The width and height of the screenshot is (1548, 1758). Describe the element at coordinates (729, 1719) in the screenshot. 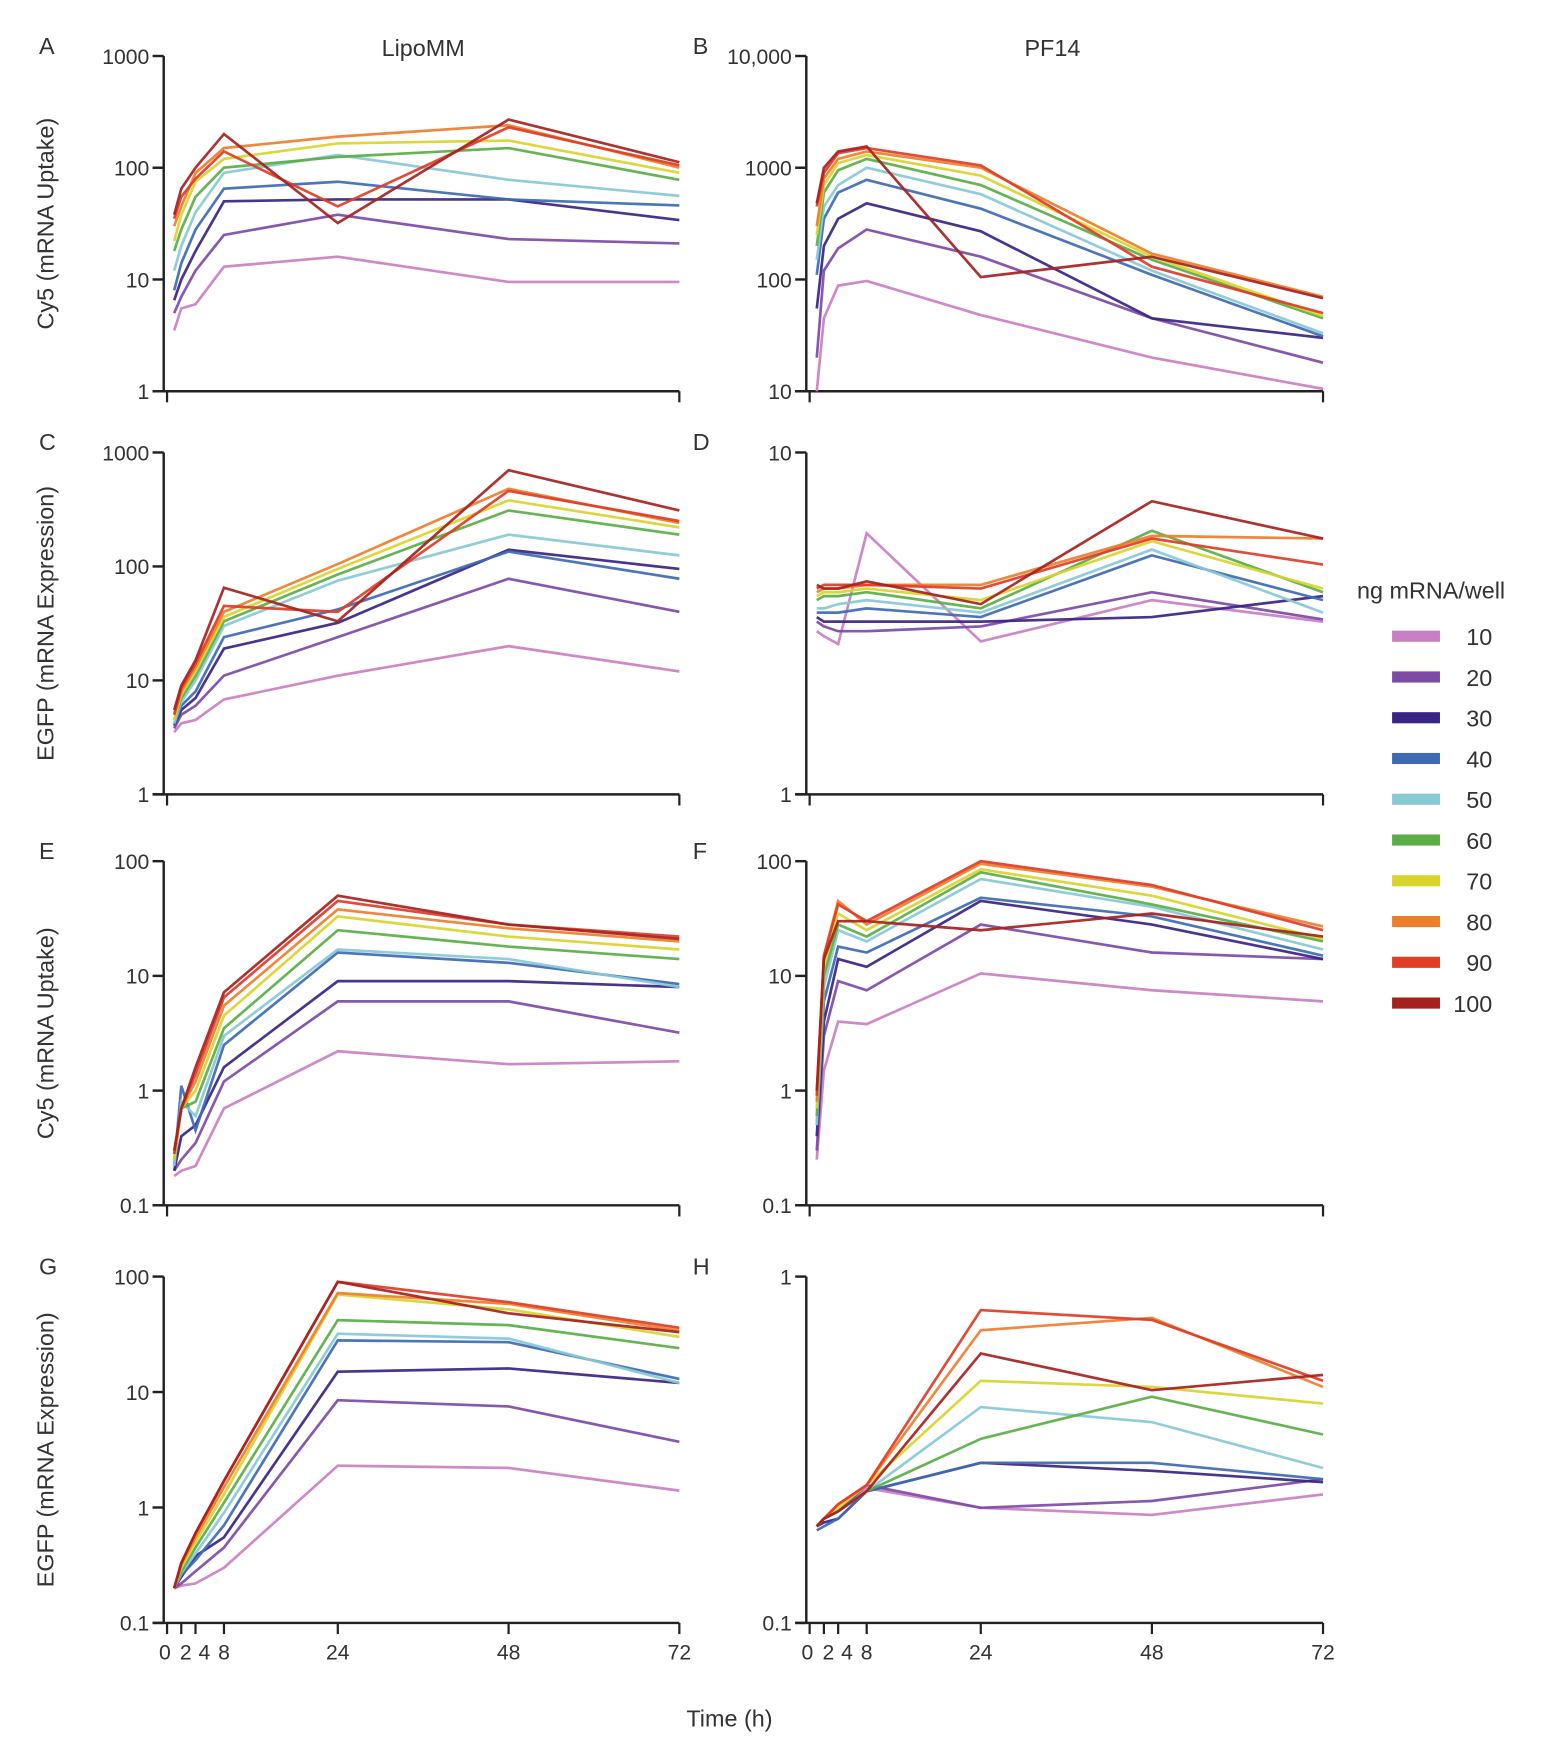

I see `x-axis-label: Time (h)` at that location.